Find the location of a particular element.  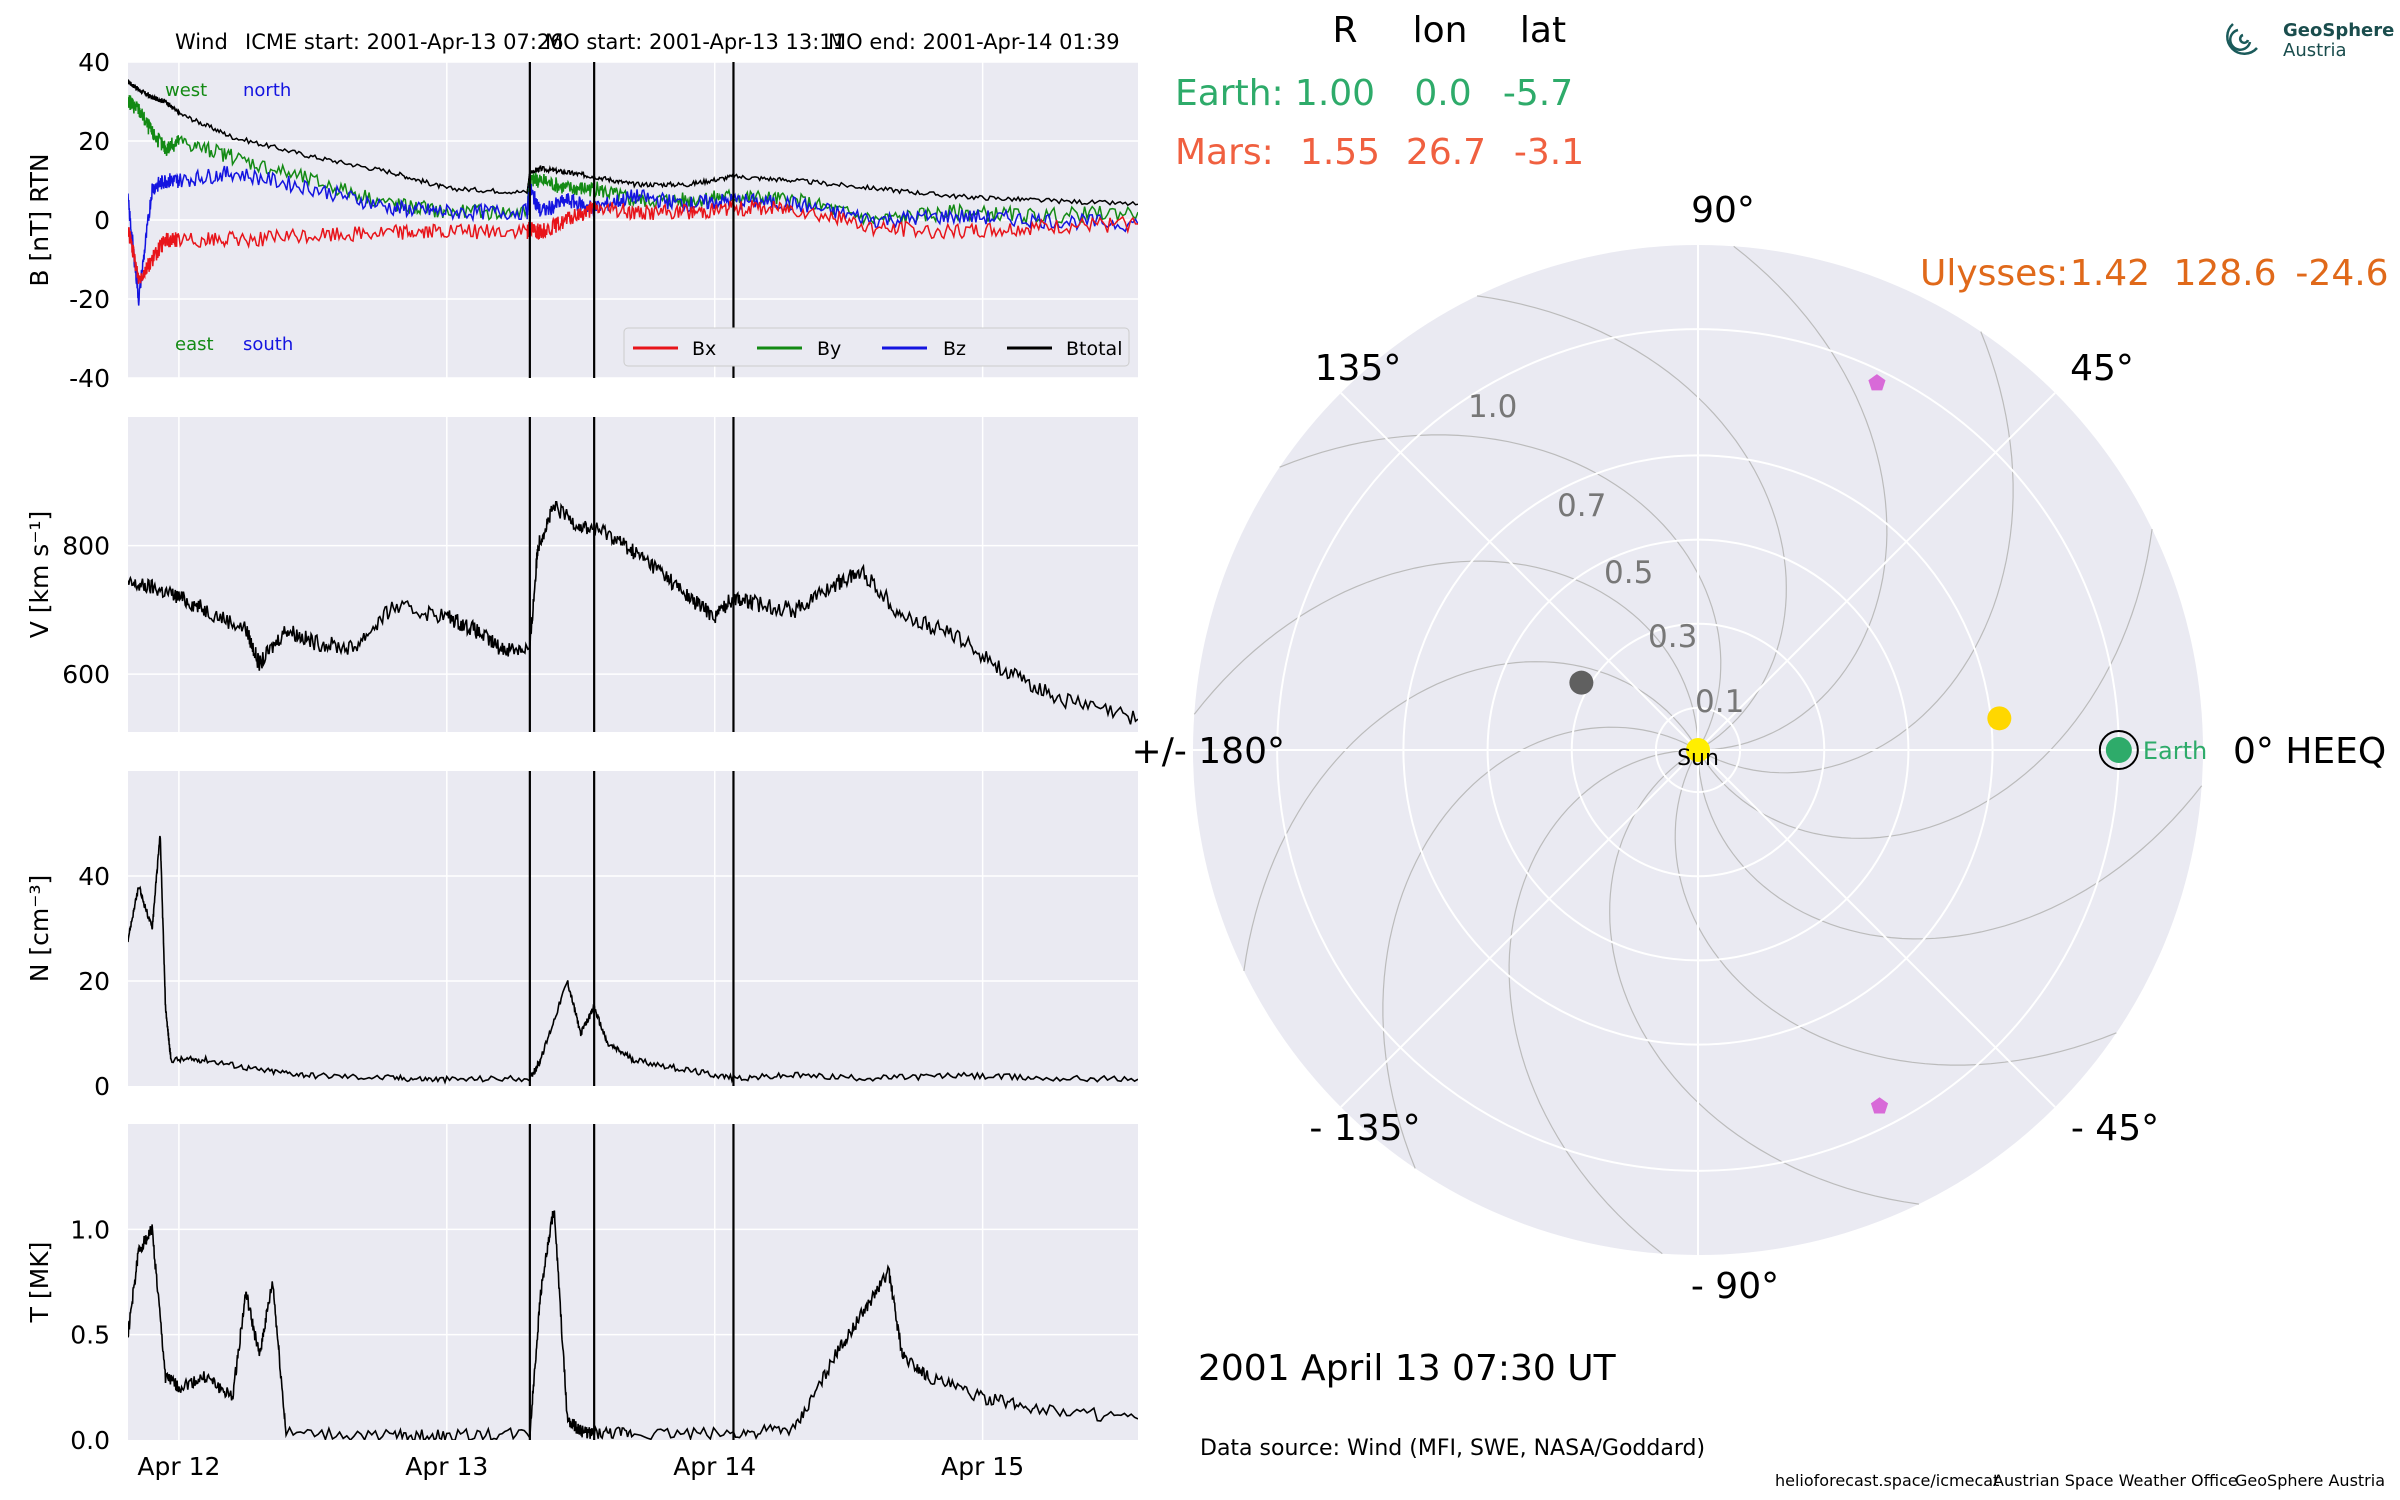

earth-lat: -5.7 is located at coordinates (1538, 93).